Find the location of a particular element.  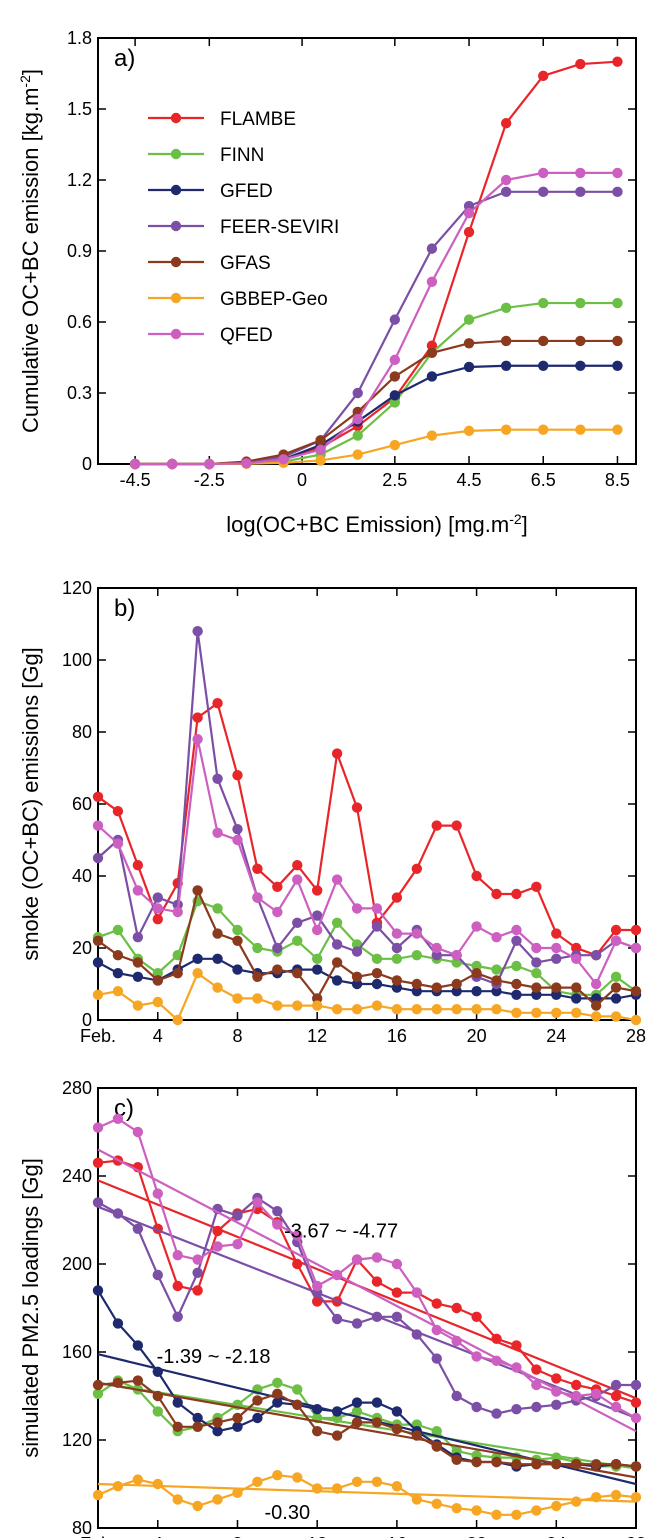

y-tick-label: 60 is located at coordinates (82, 804).